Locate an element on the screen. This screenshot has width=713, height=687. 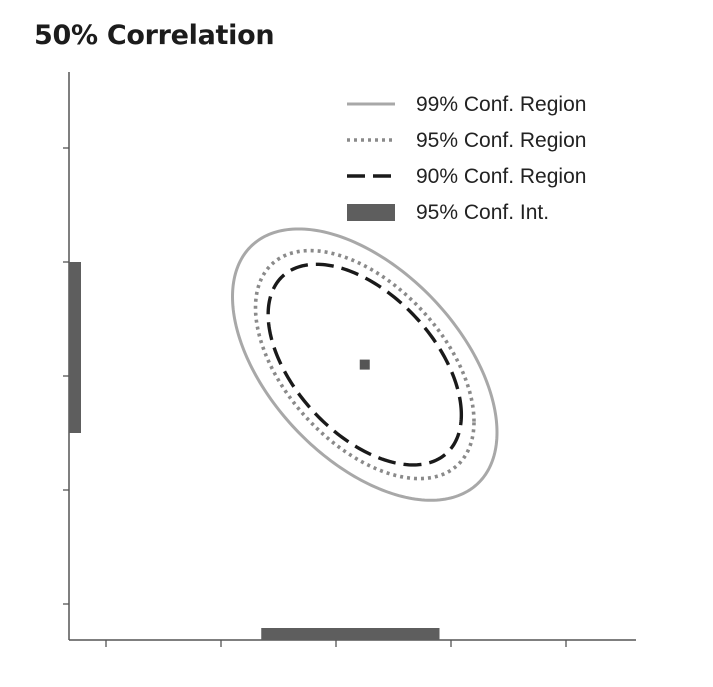
chart-title: 50% Correlation is located at coordinates (154, 35).